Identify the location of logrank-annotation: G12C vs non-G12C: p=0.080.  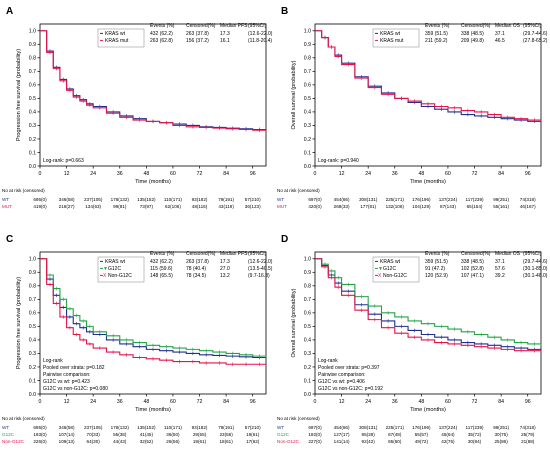
(75, 389).